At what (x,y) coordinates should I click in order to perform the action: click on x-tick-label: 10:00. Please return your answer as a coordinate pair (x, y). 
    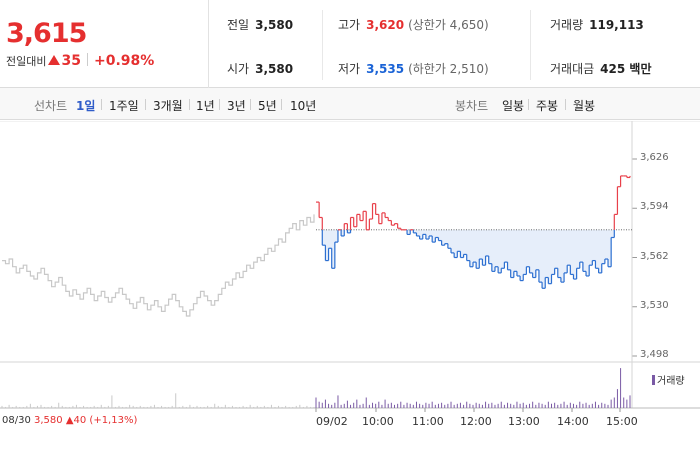
    Looking at the image, I should click on (378, 421).